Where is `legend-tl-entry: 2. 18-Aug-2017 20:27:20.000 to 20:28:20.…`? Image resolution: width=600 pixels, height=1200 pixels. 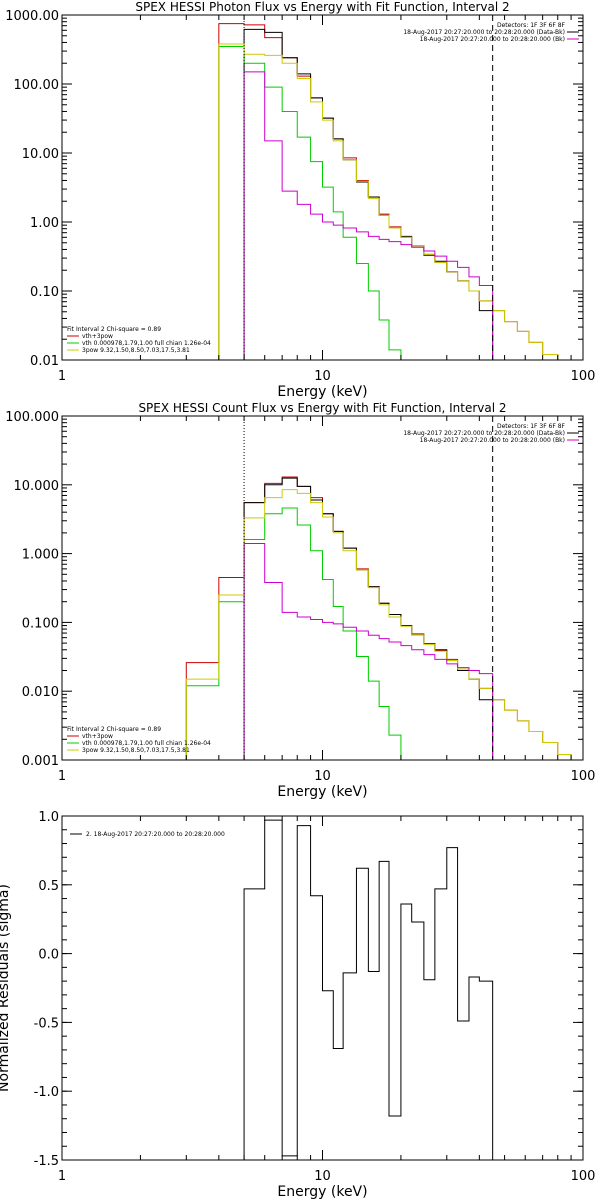 legend-tl-entry: 2. 18-Aug-2017 20:27:20.000 to 20:28:20.… is located at coordinates (155, 834).